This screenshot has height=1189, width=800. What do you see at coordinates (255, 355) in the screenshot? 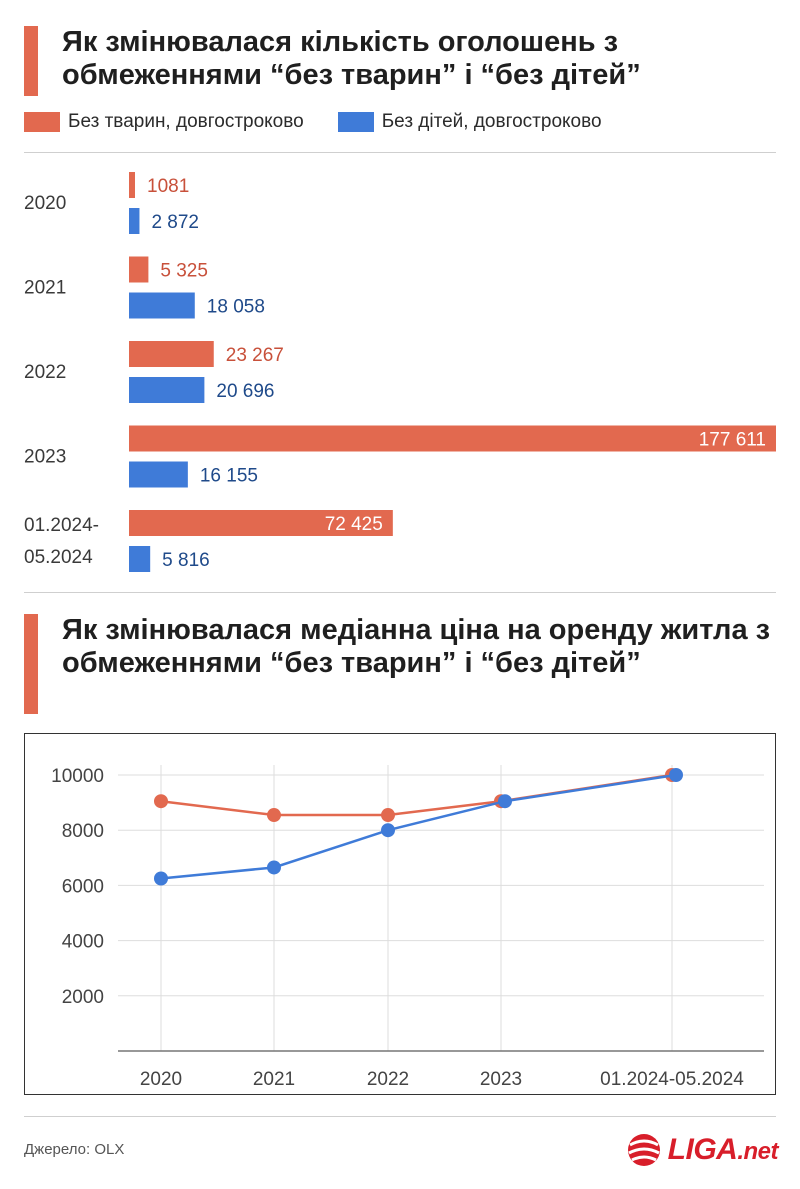
I see `bar-value-label-no-pets-2: 23 267` at bounding box center [255, 355].